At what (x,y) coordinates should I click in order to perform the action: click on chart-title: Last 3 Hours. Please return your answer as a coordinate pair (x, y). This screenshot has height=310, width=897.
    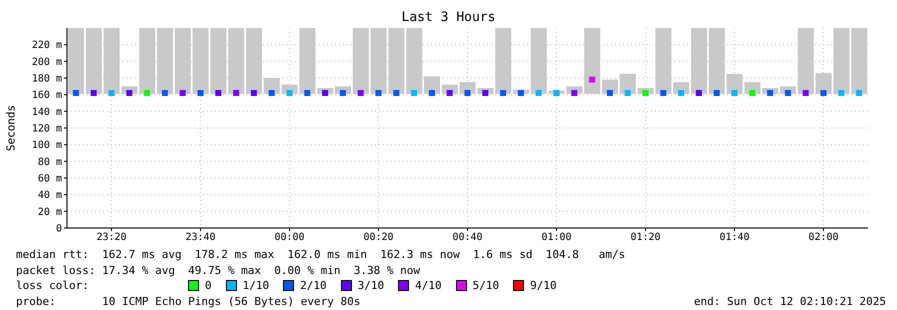
    Looking at the image, I should click on (448, 17).